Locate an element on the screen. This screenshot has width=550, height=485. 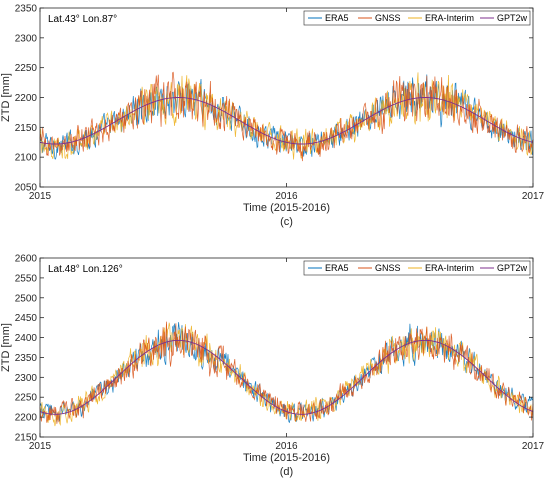
y-tick-label: 2600 is located at coordinates (26, 259).